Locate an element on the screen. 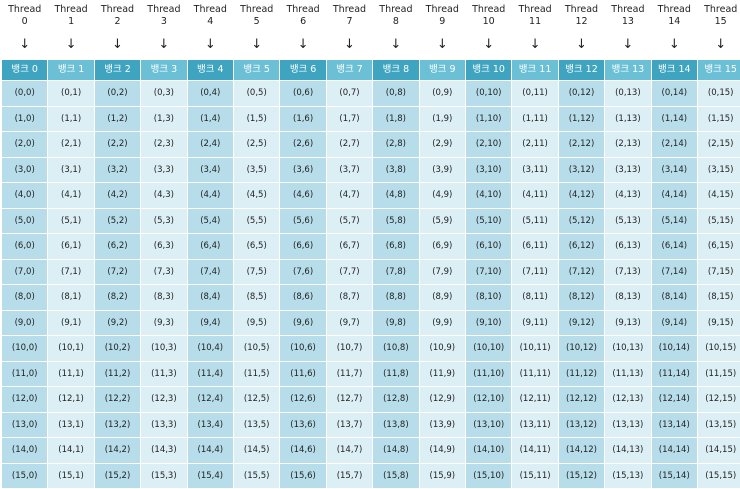  memory-cell: (0,9) is located at coordinates (442, 93).